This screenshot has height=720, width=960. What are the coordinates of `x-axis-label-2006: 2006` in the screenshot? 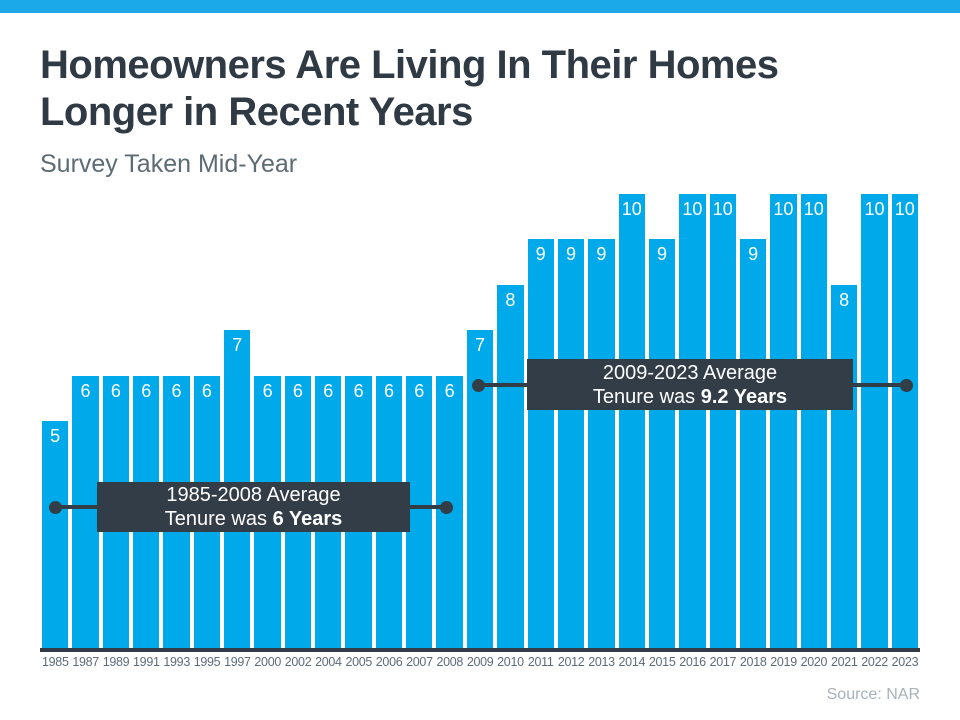 It's located at (389, 662).